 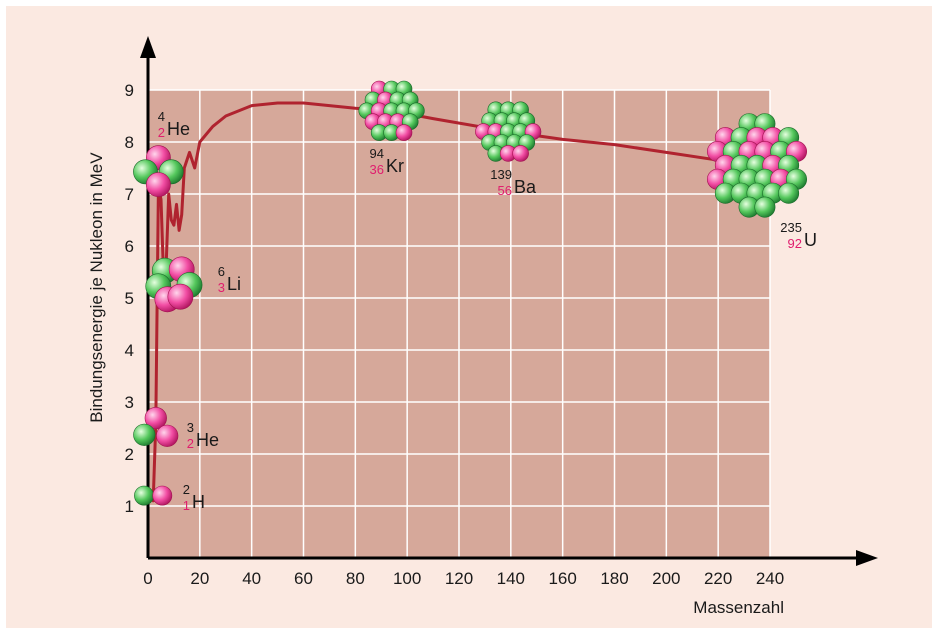 What do you see at coordinates (148, 47) in the screenshot?
I see `y-axis-arrow-icon` at bounding box center [148, 47].